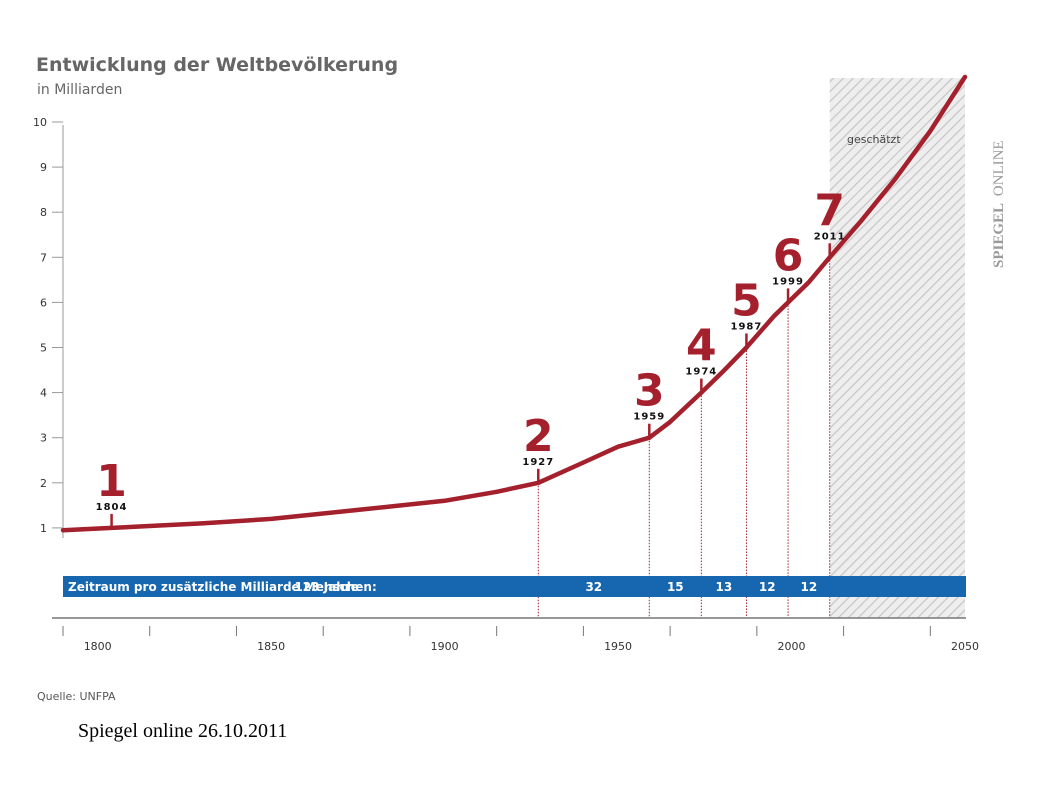  What do you see at coordinates (43, 348) in the screenshot?
I see `y-tick-label: 5` at bounding box center [43, 348].